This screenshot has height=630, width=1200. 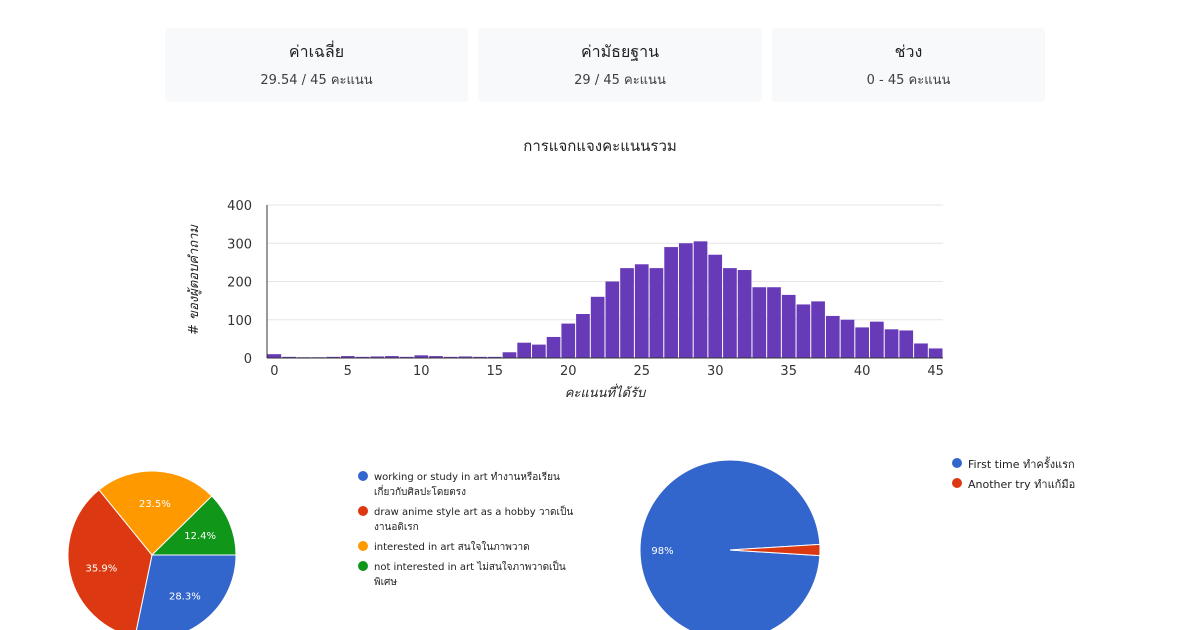 I want to click on pie-value-label: 12.4%, so click(x=200, y=536).